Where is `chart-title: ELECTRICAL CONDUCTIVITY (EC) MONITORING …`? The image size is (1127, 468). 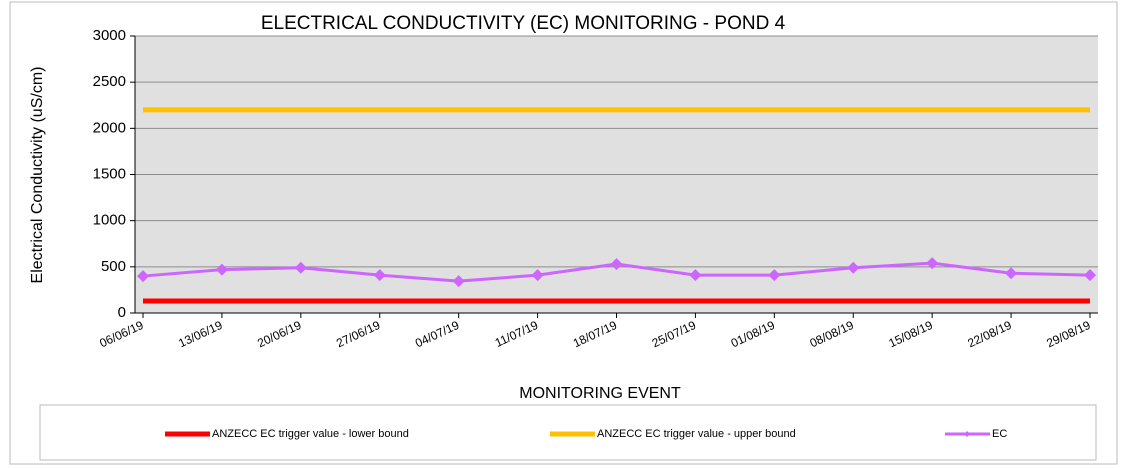 chart-title: ELECTRICAL CONDUCTIVITY (EC) MONITORING … is located at coordinates (523, 23).